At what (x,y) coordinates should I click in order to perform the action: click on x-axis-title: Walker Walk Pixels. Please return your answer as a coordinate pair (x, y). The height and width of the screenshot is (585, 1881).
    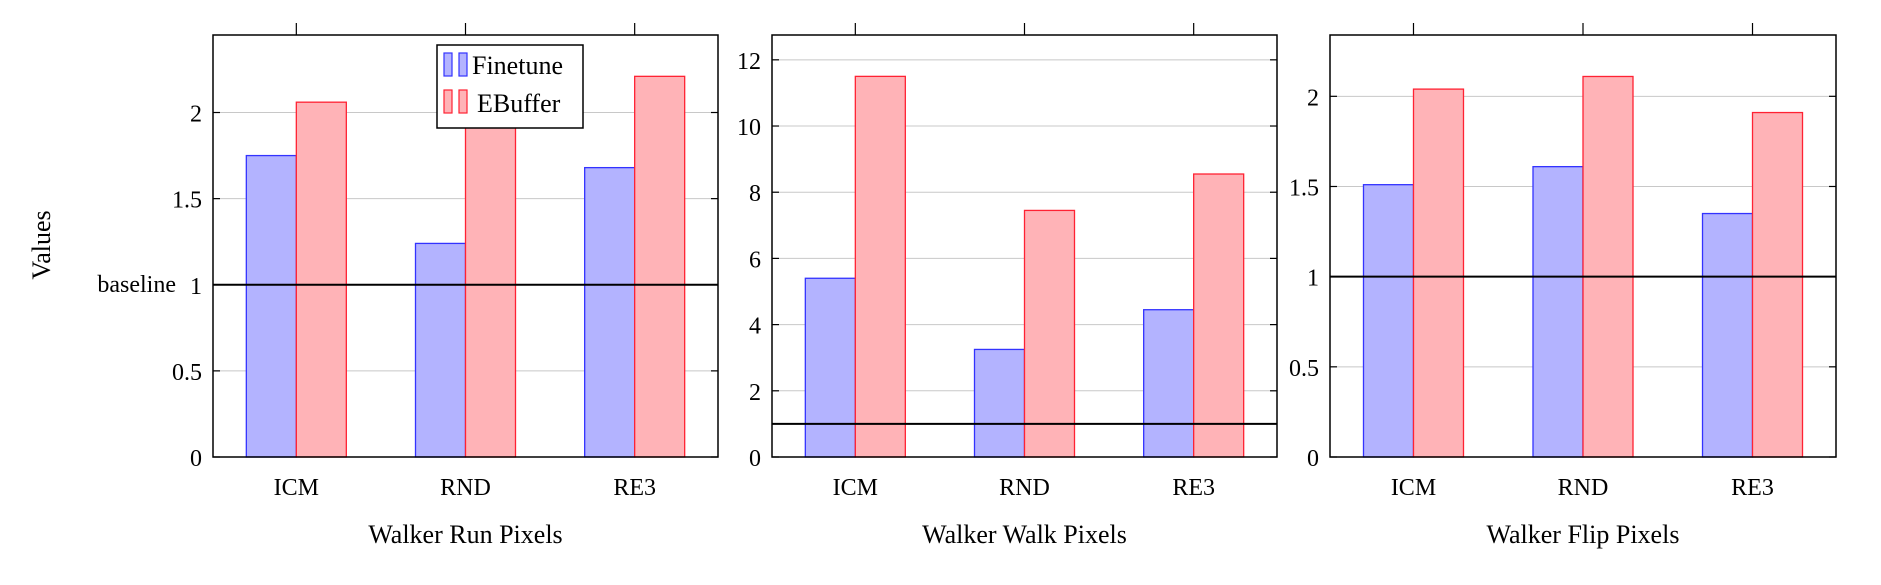
    Looking at the image, I should click on (1024, 534).